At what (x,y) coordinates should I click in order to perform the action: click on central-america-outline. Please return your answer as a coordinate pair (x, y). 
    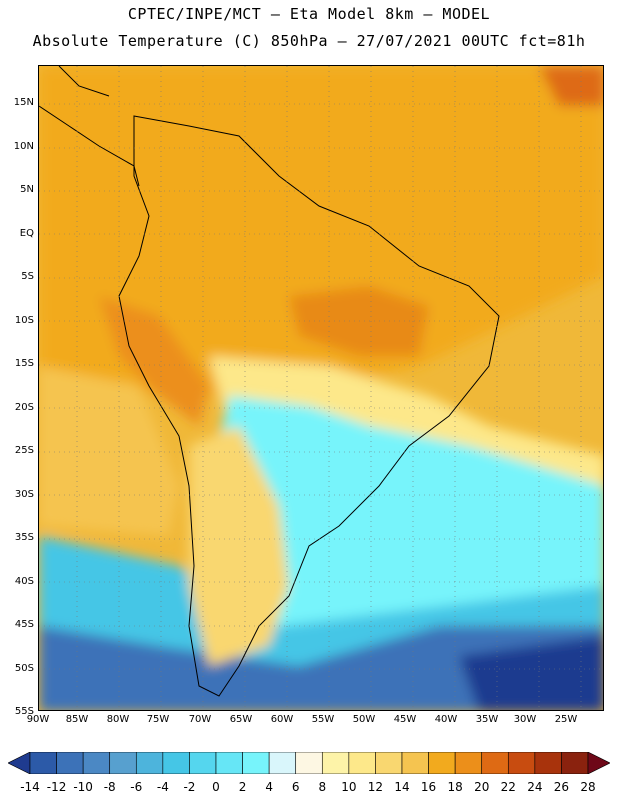
    Looking at the image, I should click on (89, 126).